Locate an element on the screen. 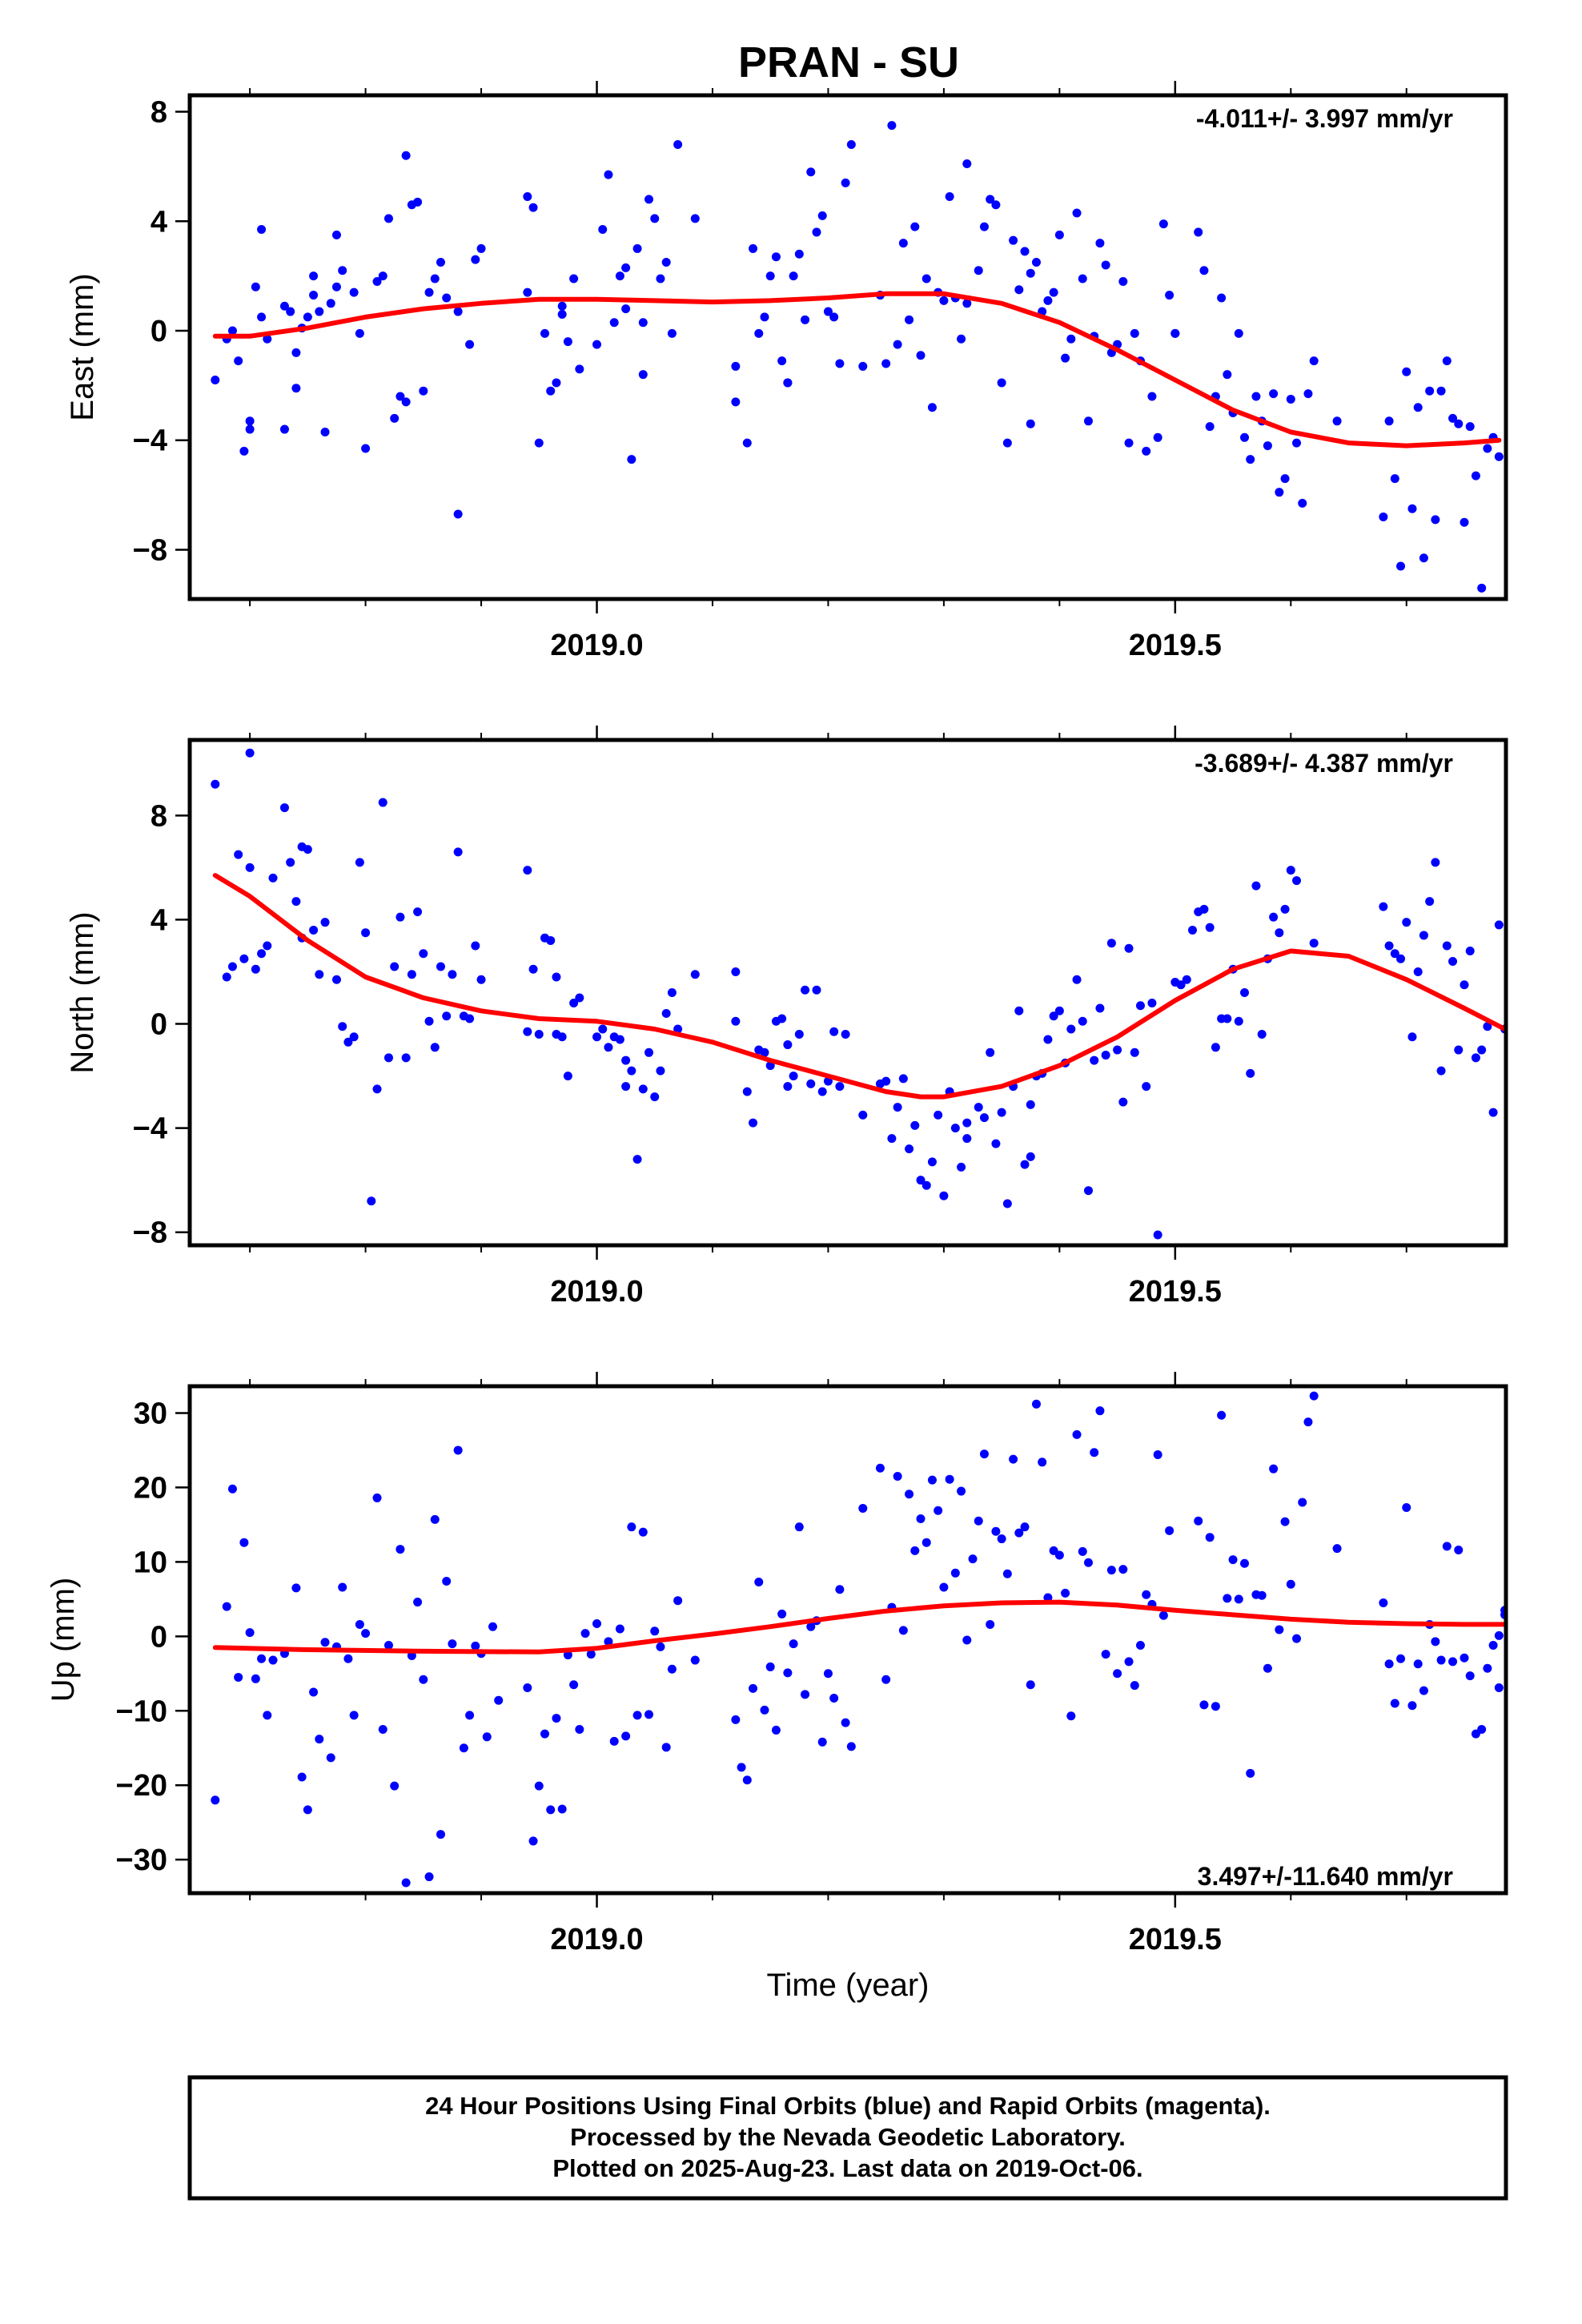 This screenshot has width=1582, height=2324. chart-title: PRAN - SU is located at coordinates (848, 62).